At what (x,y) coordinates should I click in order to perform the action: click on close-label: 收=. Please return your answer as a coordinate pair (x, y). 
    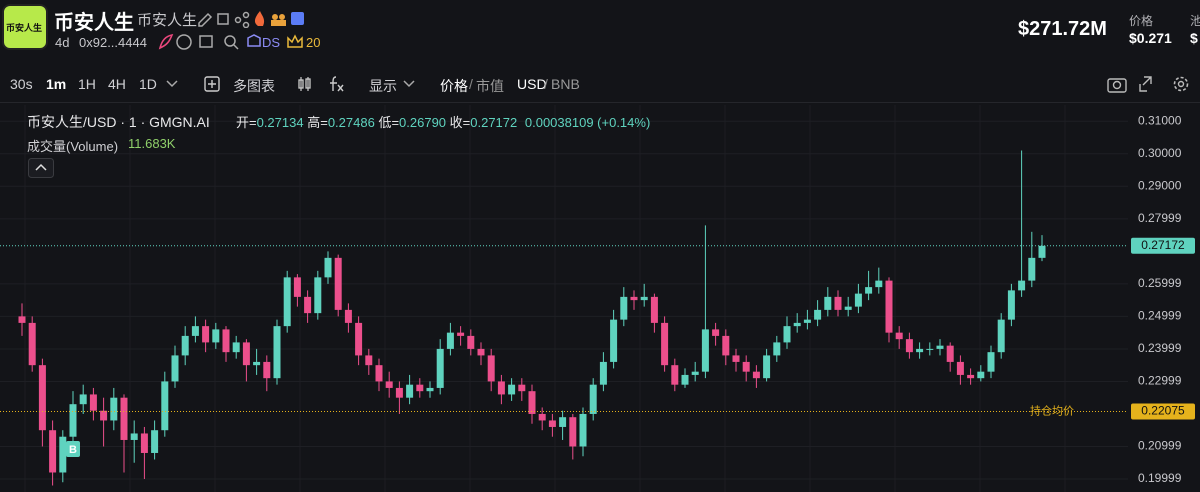
    Looking at the image, I should click on (460, 122).